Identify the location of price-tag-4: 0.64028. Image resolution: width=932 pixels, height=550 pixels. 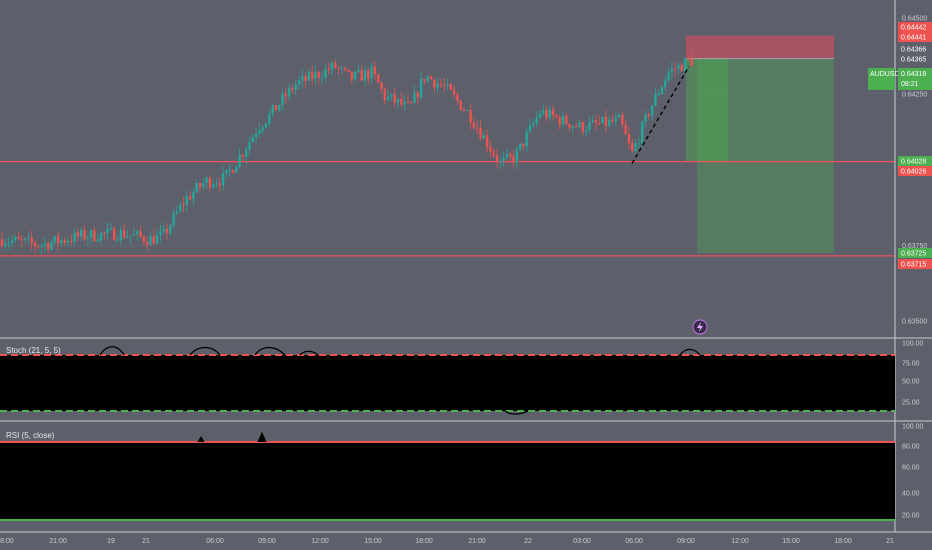
(915, 161).